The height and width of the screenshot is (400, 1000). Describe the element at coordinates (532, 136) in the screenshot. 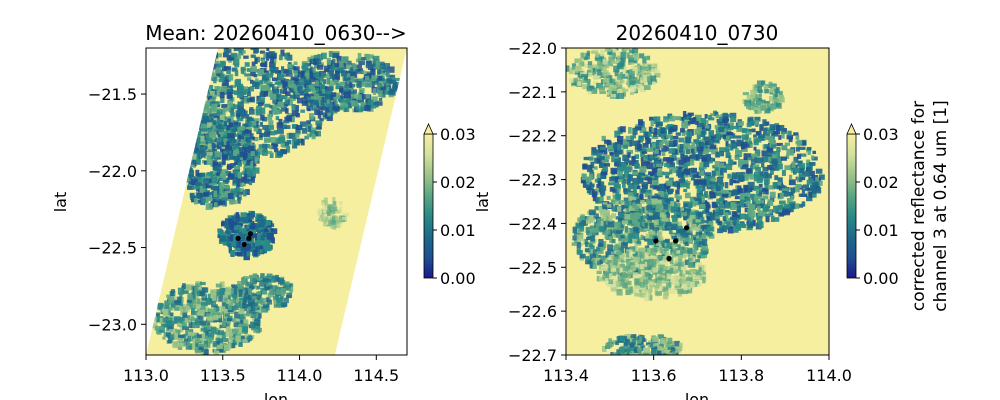

I see `y-tick-label: −22.2` at that location.